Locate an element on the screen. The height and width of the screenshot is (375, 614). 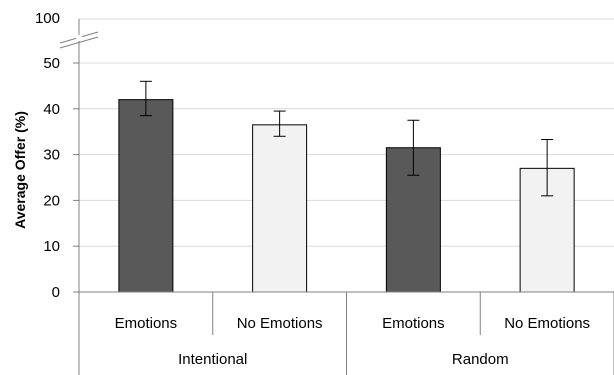
y-tick-label: 10 is located at coordinates (51, 246).